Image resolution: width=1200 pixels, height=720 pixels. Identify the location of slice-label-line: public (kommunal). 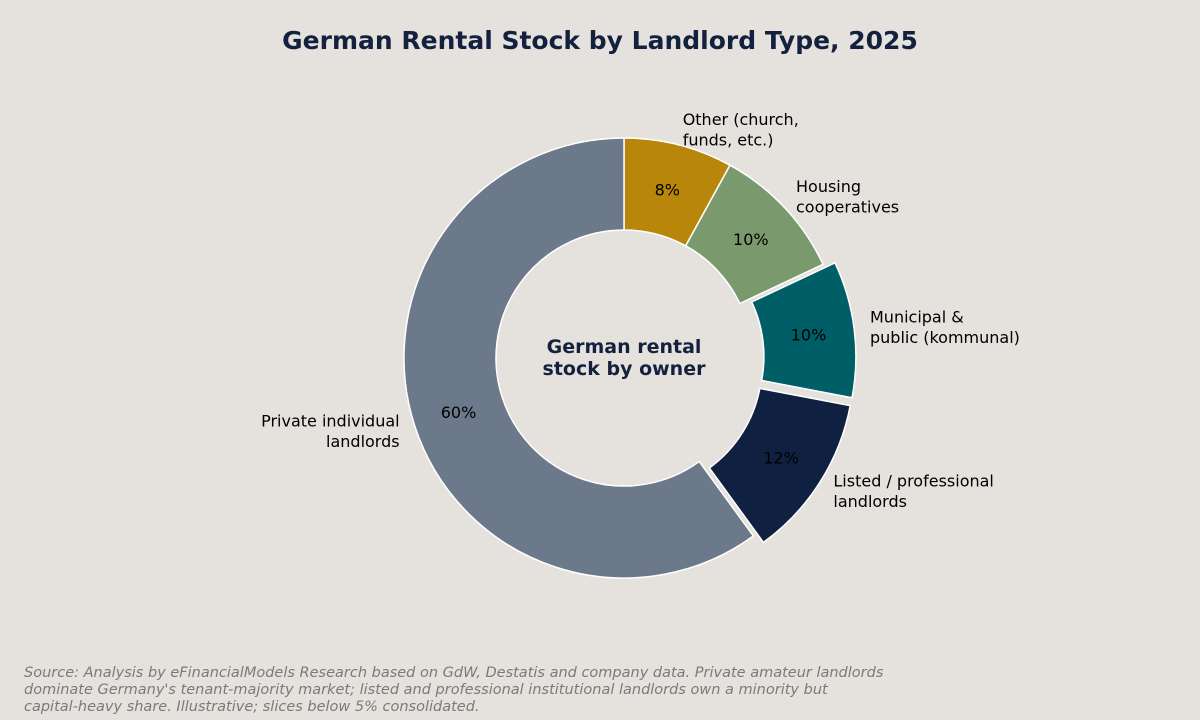
(945, 337).